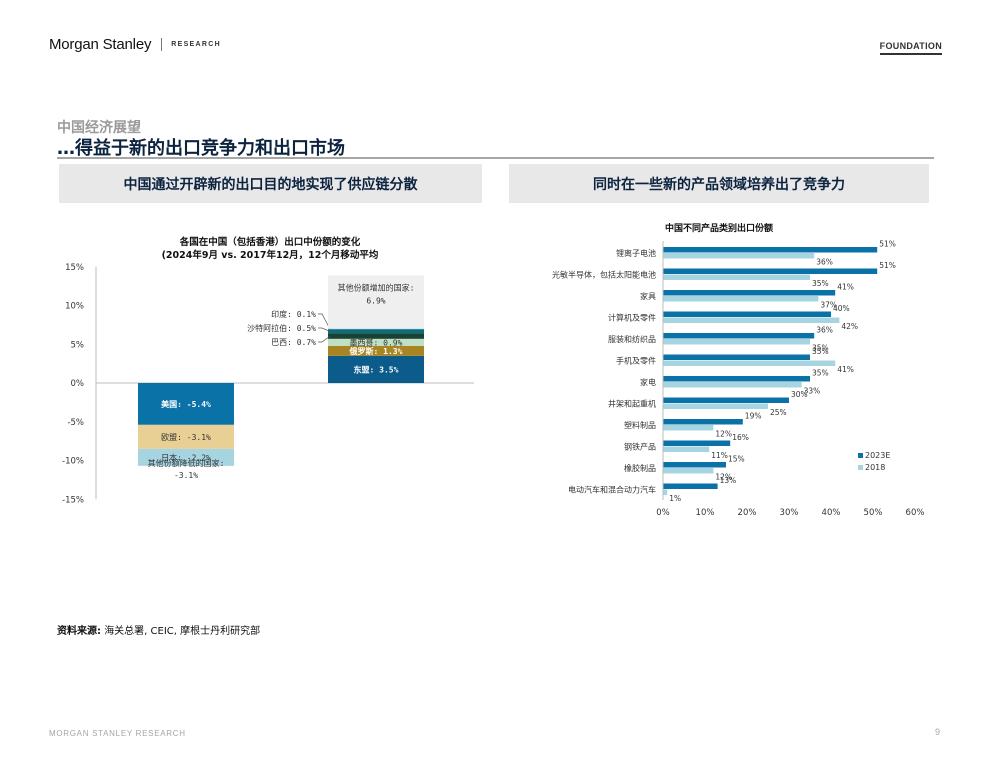  What do you see at coordinates (910, 48) in the screenshot?
I see `section-tag: FOUNDATION` at bounding box center [910, 48].